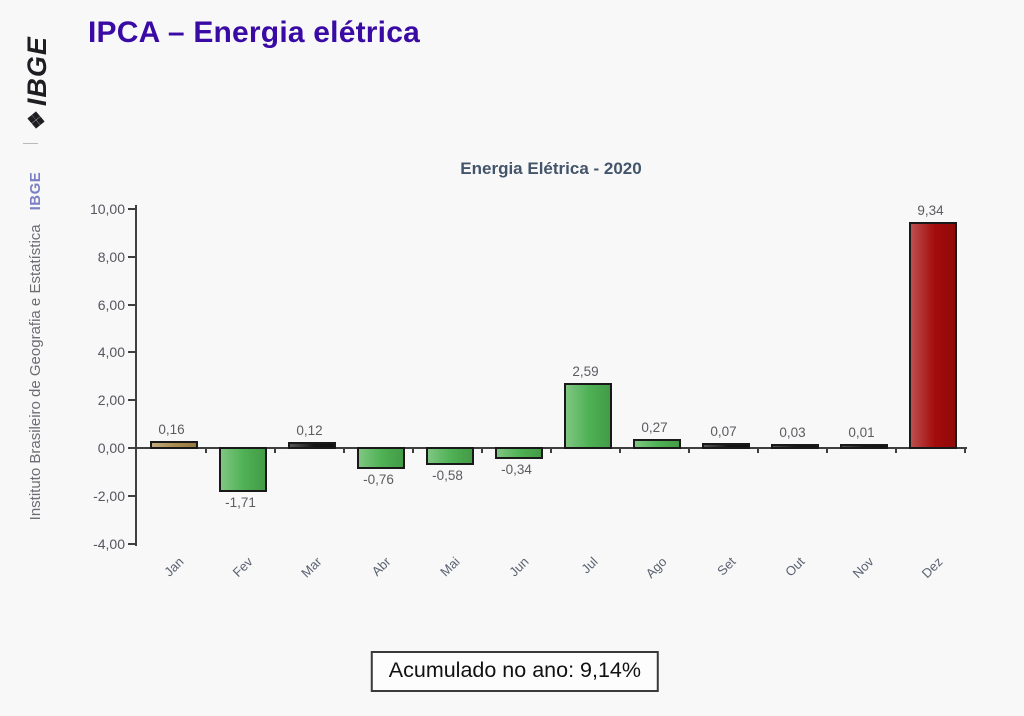  I want to click on y-tick-label: -2,00, so click(109, 495).